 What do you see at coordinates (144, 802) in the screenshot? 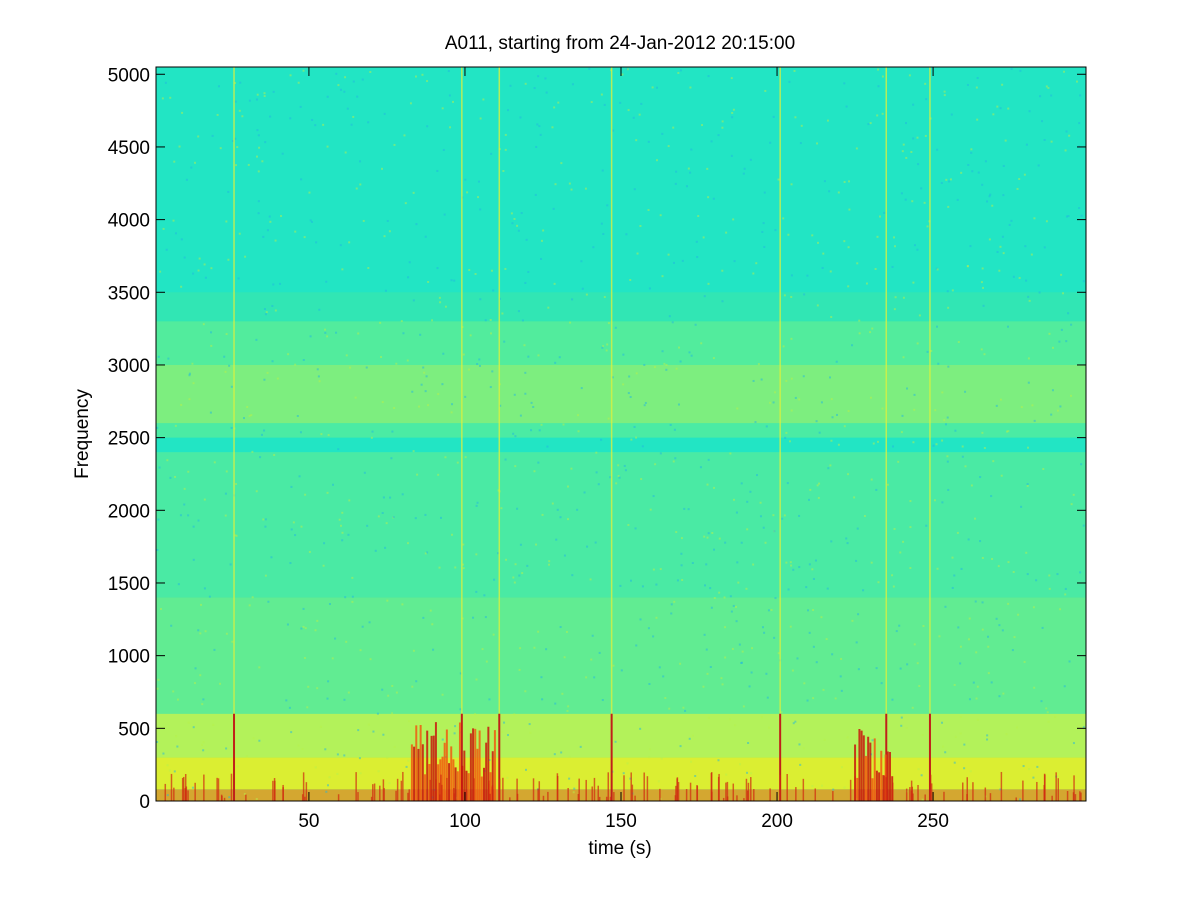
I see `y-tick-label: 0` at bounding box center [144, 802].